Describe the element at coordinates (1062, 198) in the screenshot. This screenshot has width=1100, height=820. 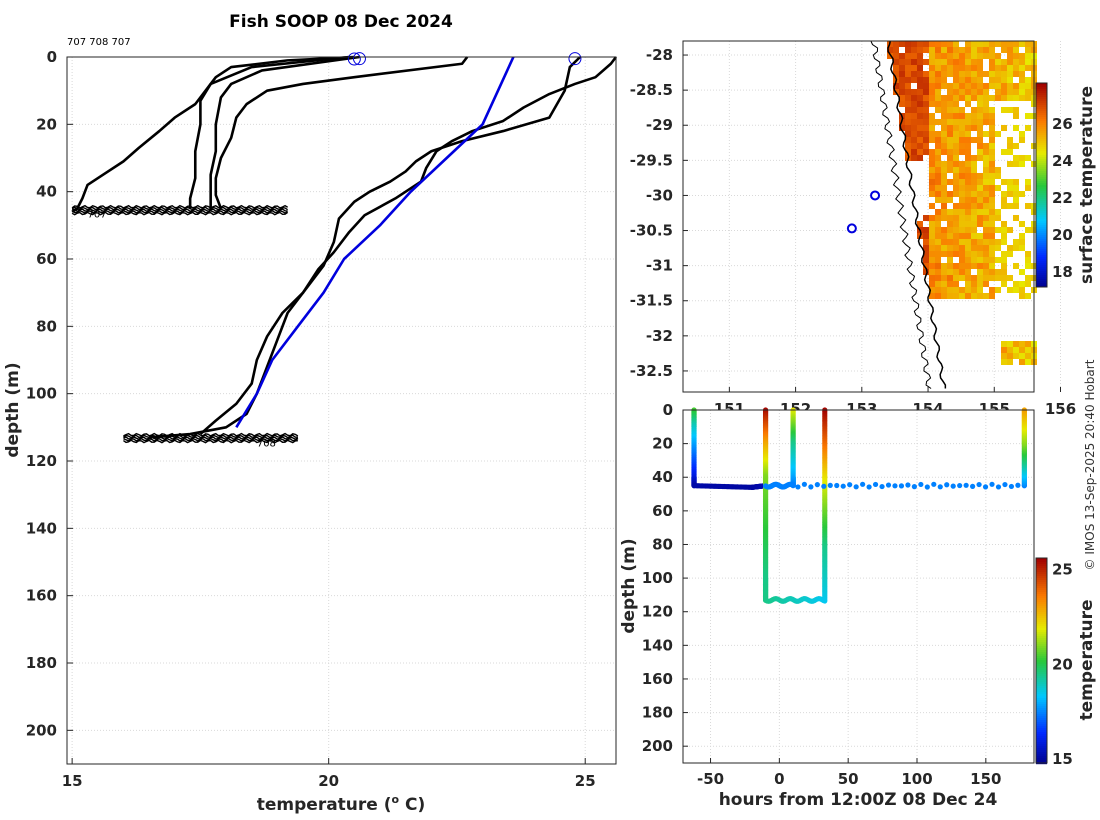
I see `map-colorbar-tick-label: 22` at that location.